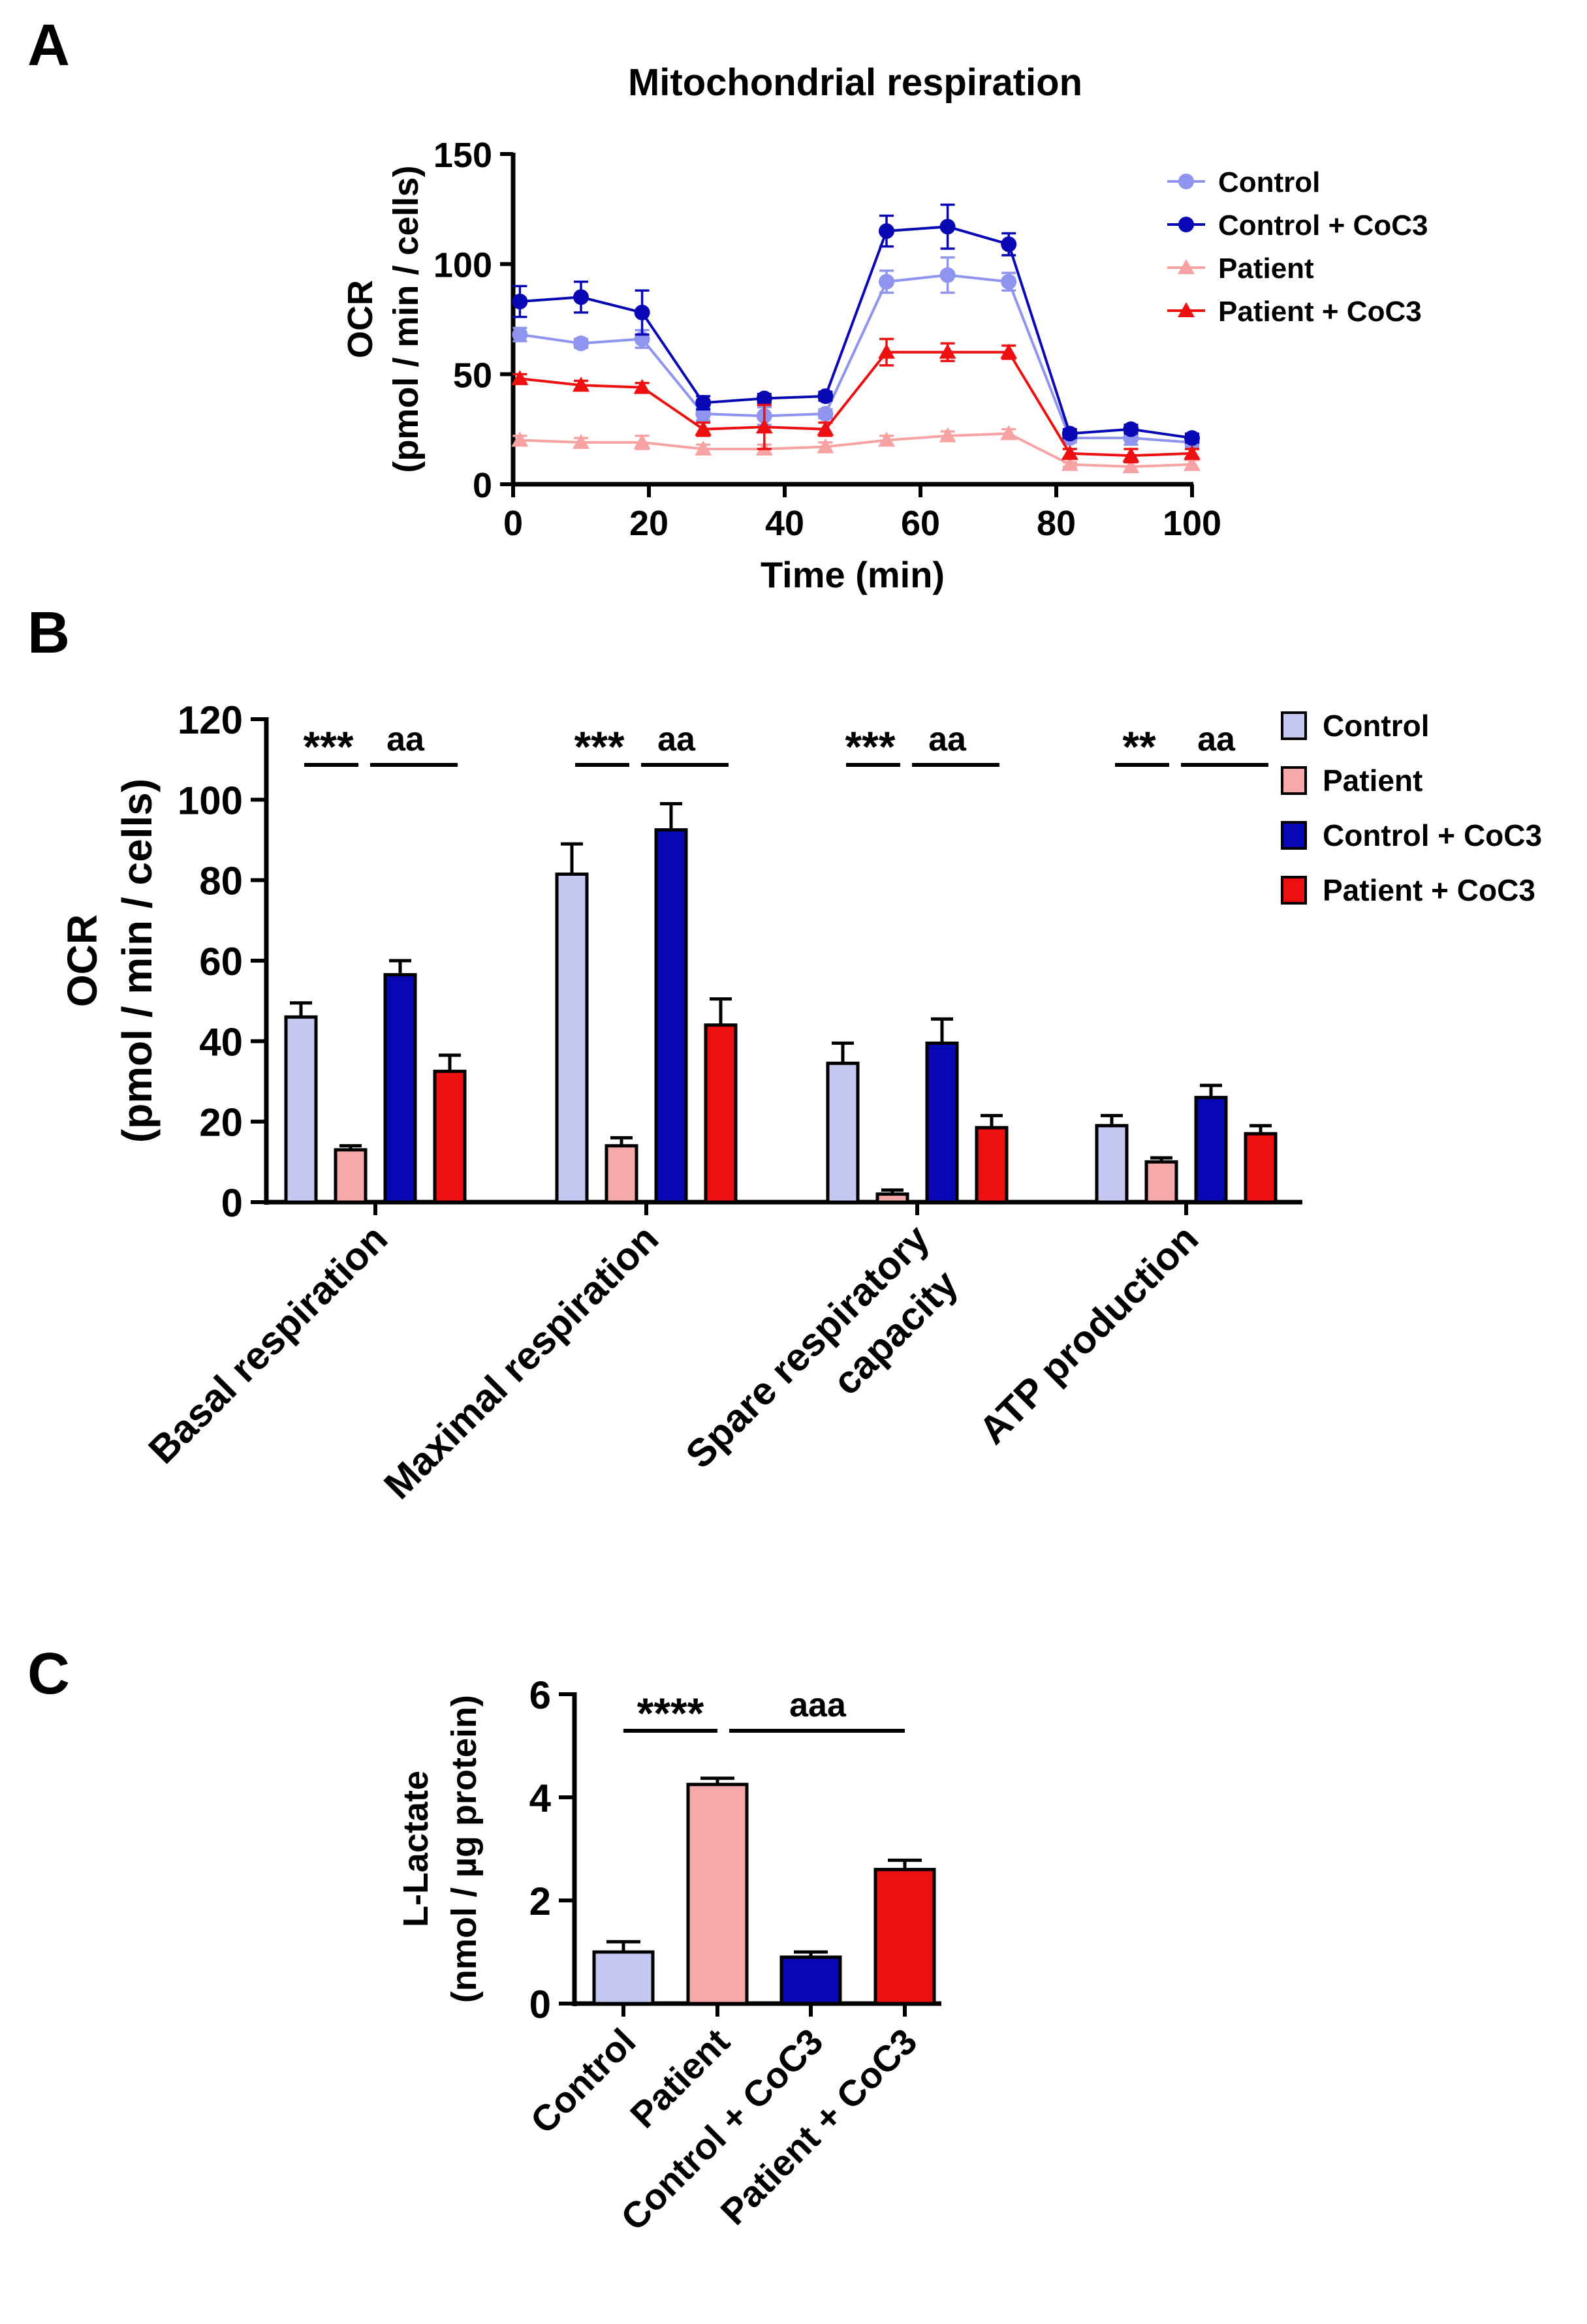 The image size is (1587, 2324). Describe the element at coordinates (210, 800) in the screenshot. I see `chart-b-y-tick-label: 100` at that location.